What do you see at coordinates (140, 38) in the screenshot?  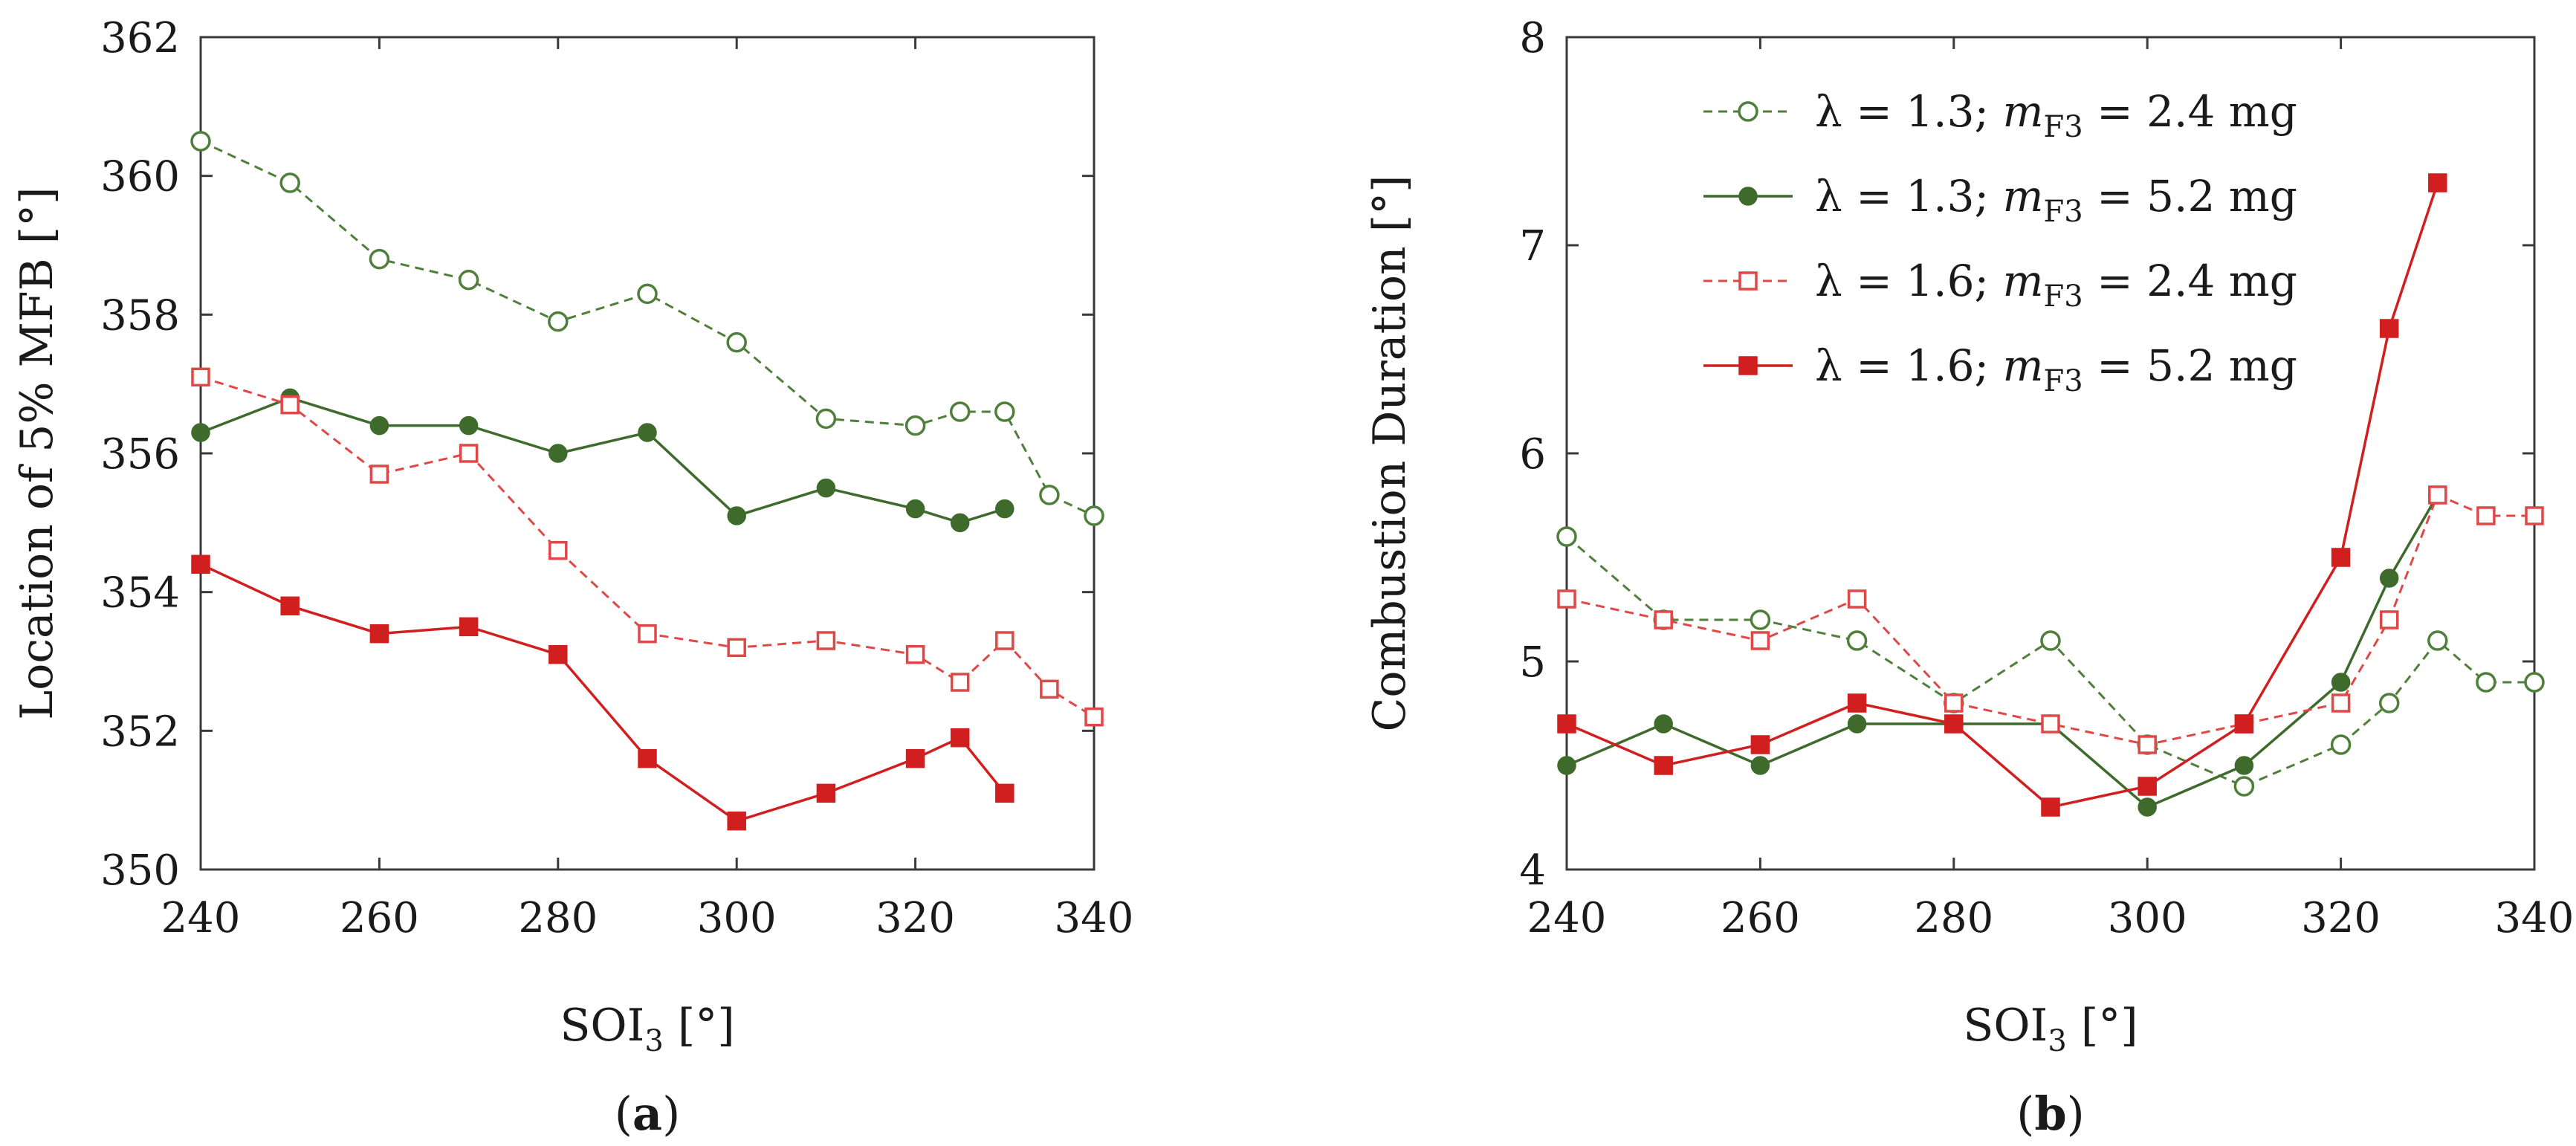 I see `chart-0-y-tick-label-6: 362` at bounding box center [140, 38].